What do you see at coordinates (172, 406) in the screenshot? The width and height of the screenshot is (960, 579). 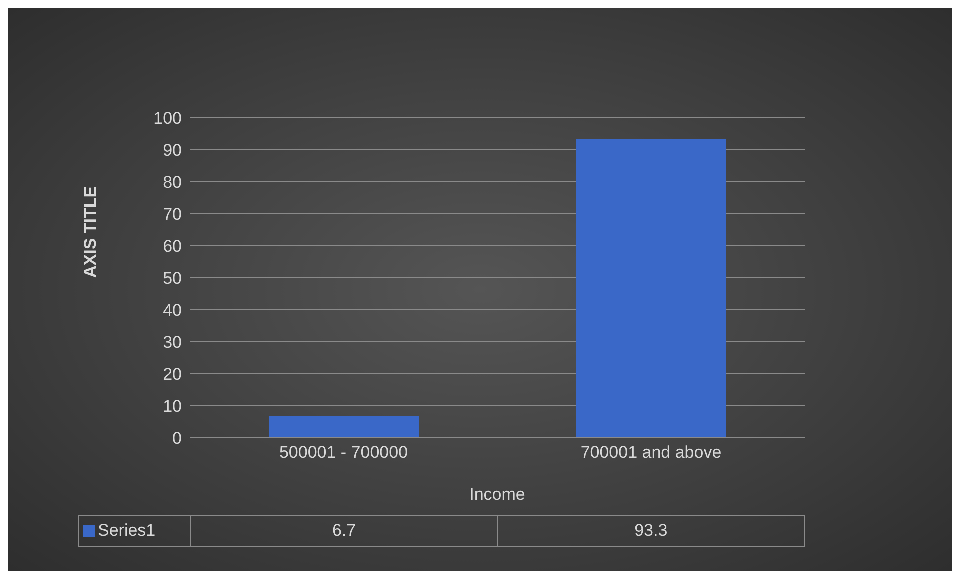 I see `y-tick-label: 10` at bounding box center [172, 406].